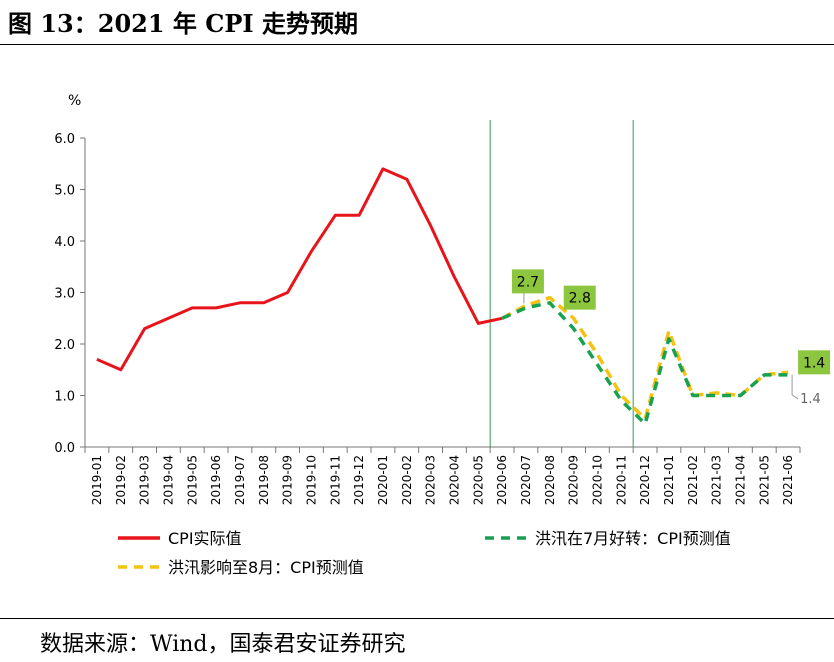 The width and height of the screenshot is (834, 662). What do you see at coordinates (64, 191) in the screenshot?
I see `y-tick-label: 5.0` at bounding box center [64, 191].